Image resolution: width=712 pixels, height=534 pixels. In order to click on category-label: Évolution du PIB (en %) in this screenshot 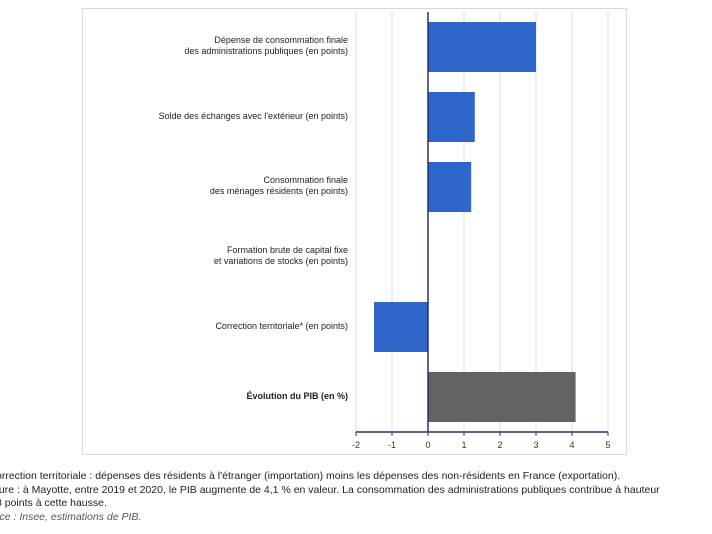, I will do `click(297, 395)`.